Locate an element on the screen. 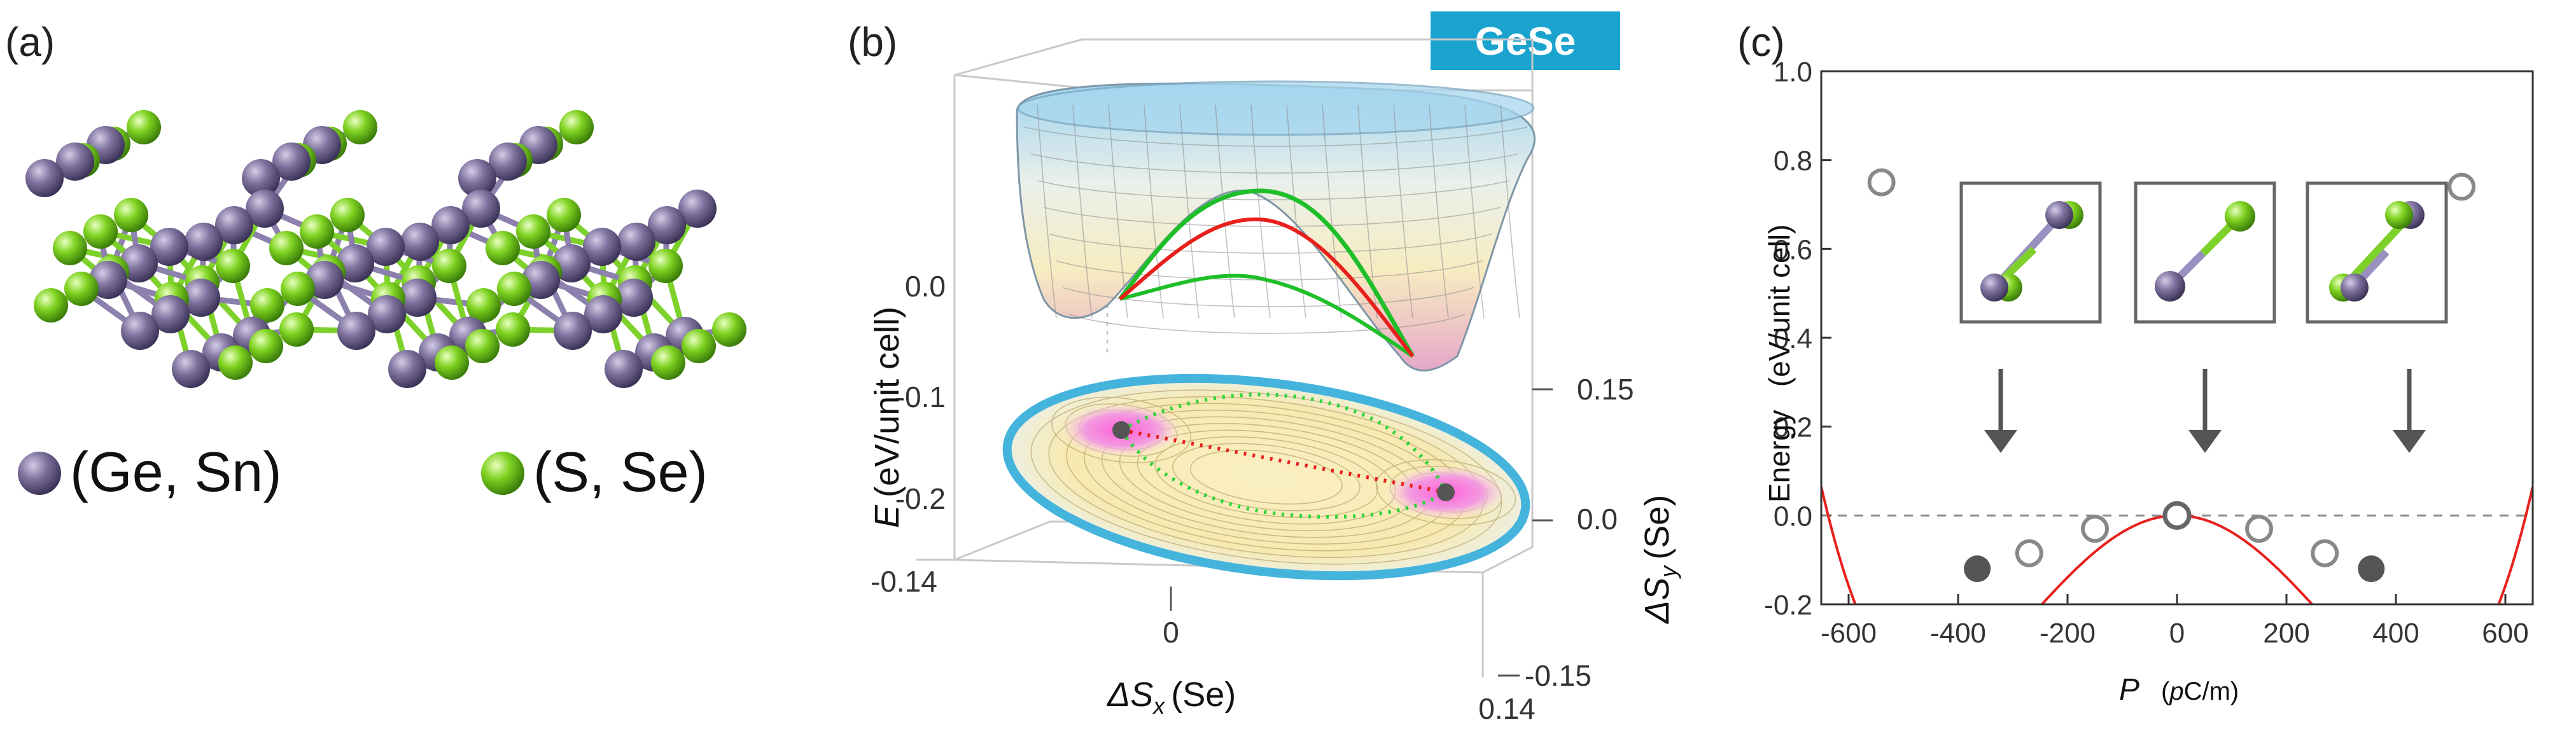 The height and width of the screenshot is (743, 2576). y-axis-subscript: y is located at coordinates (1668, 572).